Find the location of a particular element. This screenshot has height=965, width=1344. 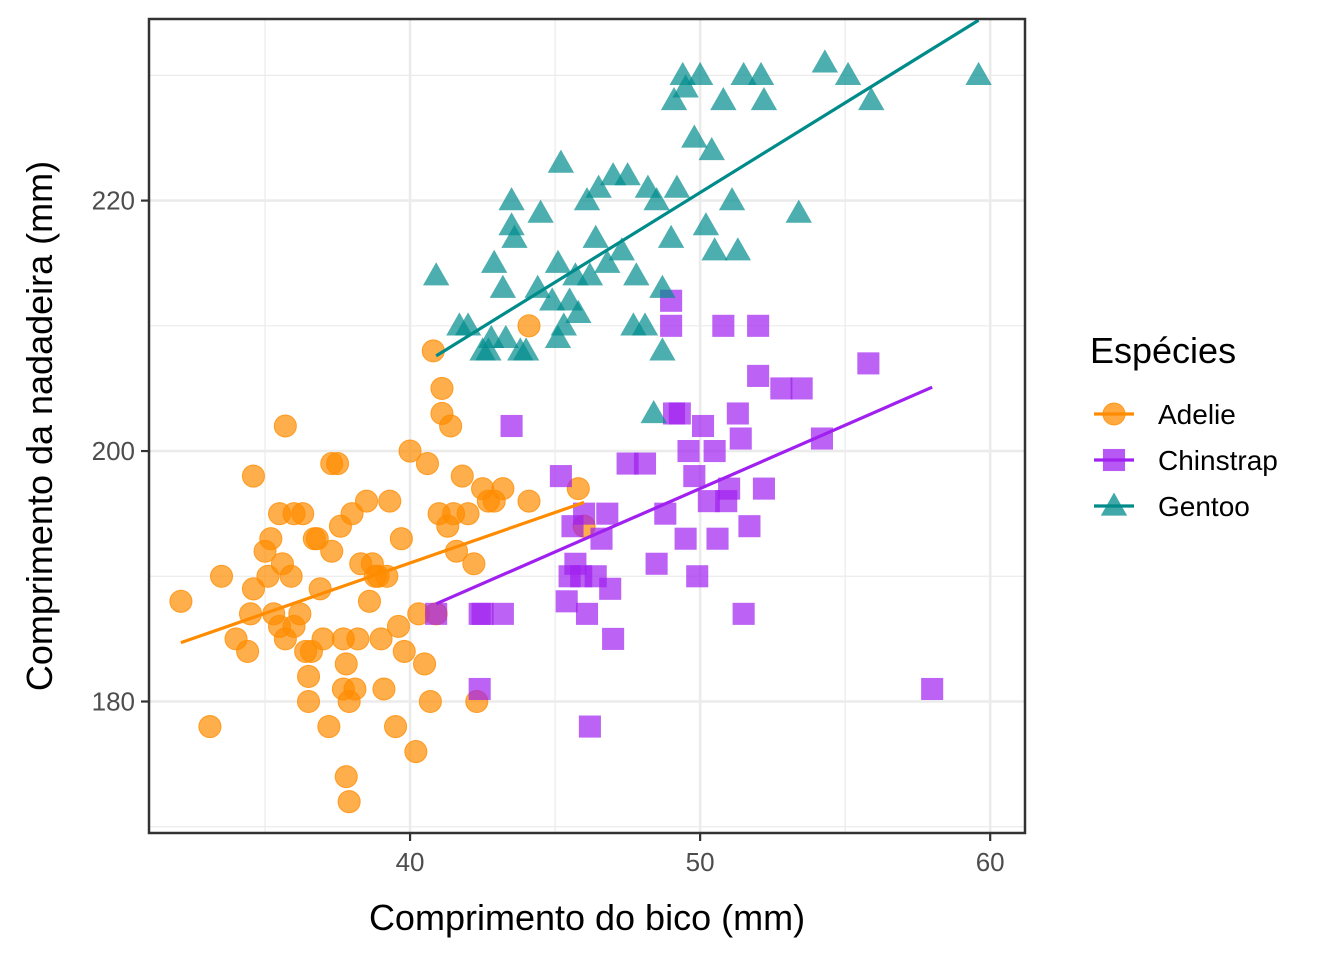

legend-label: Gentoo is located at coordinates (1204, 506).